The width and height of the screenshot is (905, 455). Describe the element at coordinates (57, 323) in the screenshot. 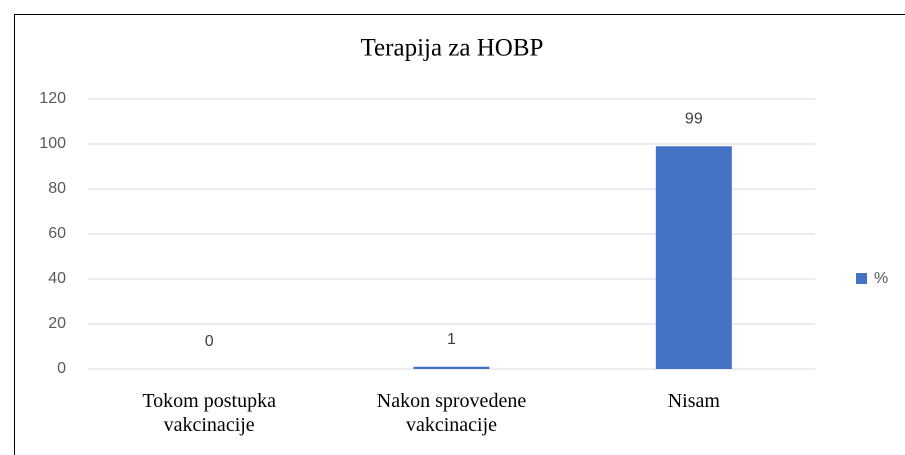

I see `y-tick-label: 20` at that location.